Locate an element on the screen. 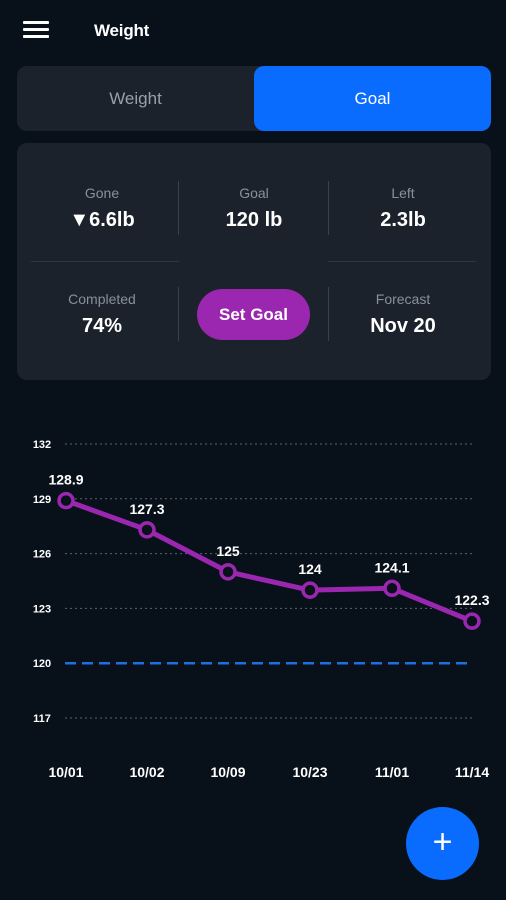 Image resolution: width=506 pixels, height=900 pixels. x-tick-label: 10/01 is located at coordinates (65, 772).